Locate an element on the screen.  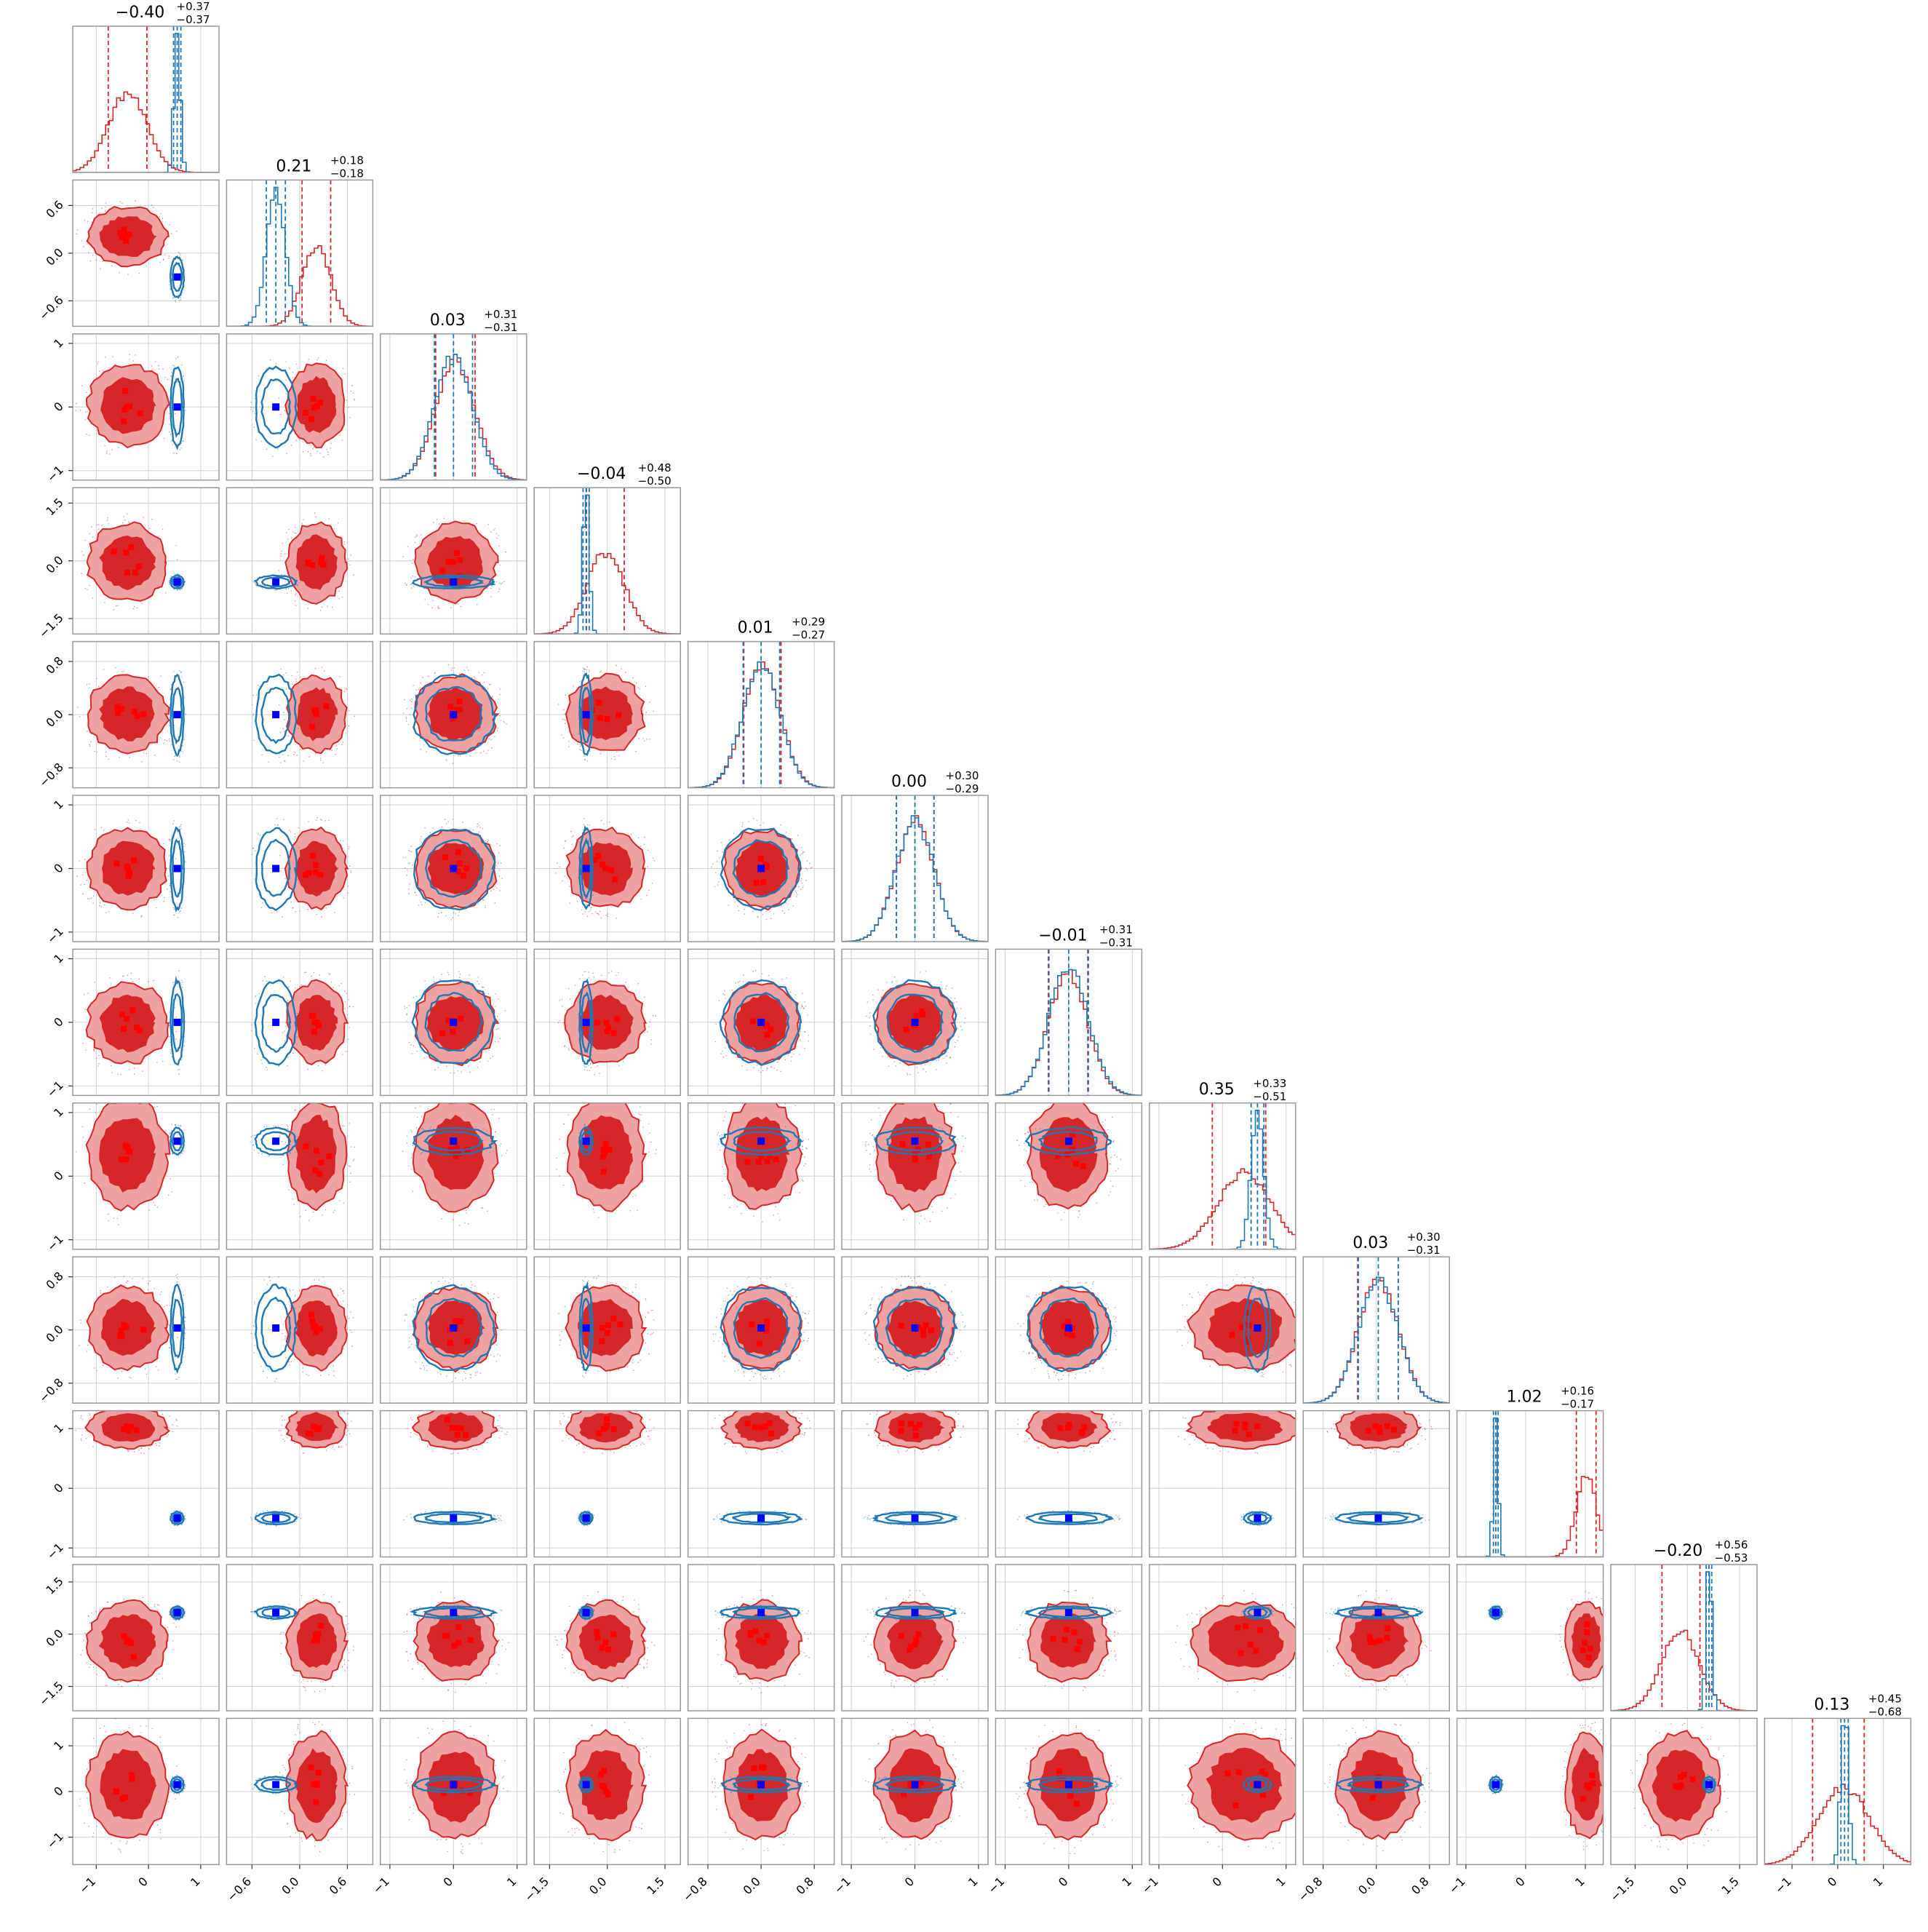
param-title-plus: +0.31 is located at coordinates (500, 314).